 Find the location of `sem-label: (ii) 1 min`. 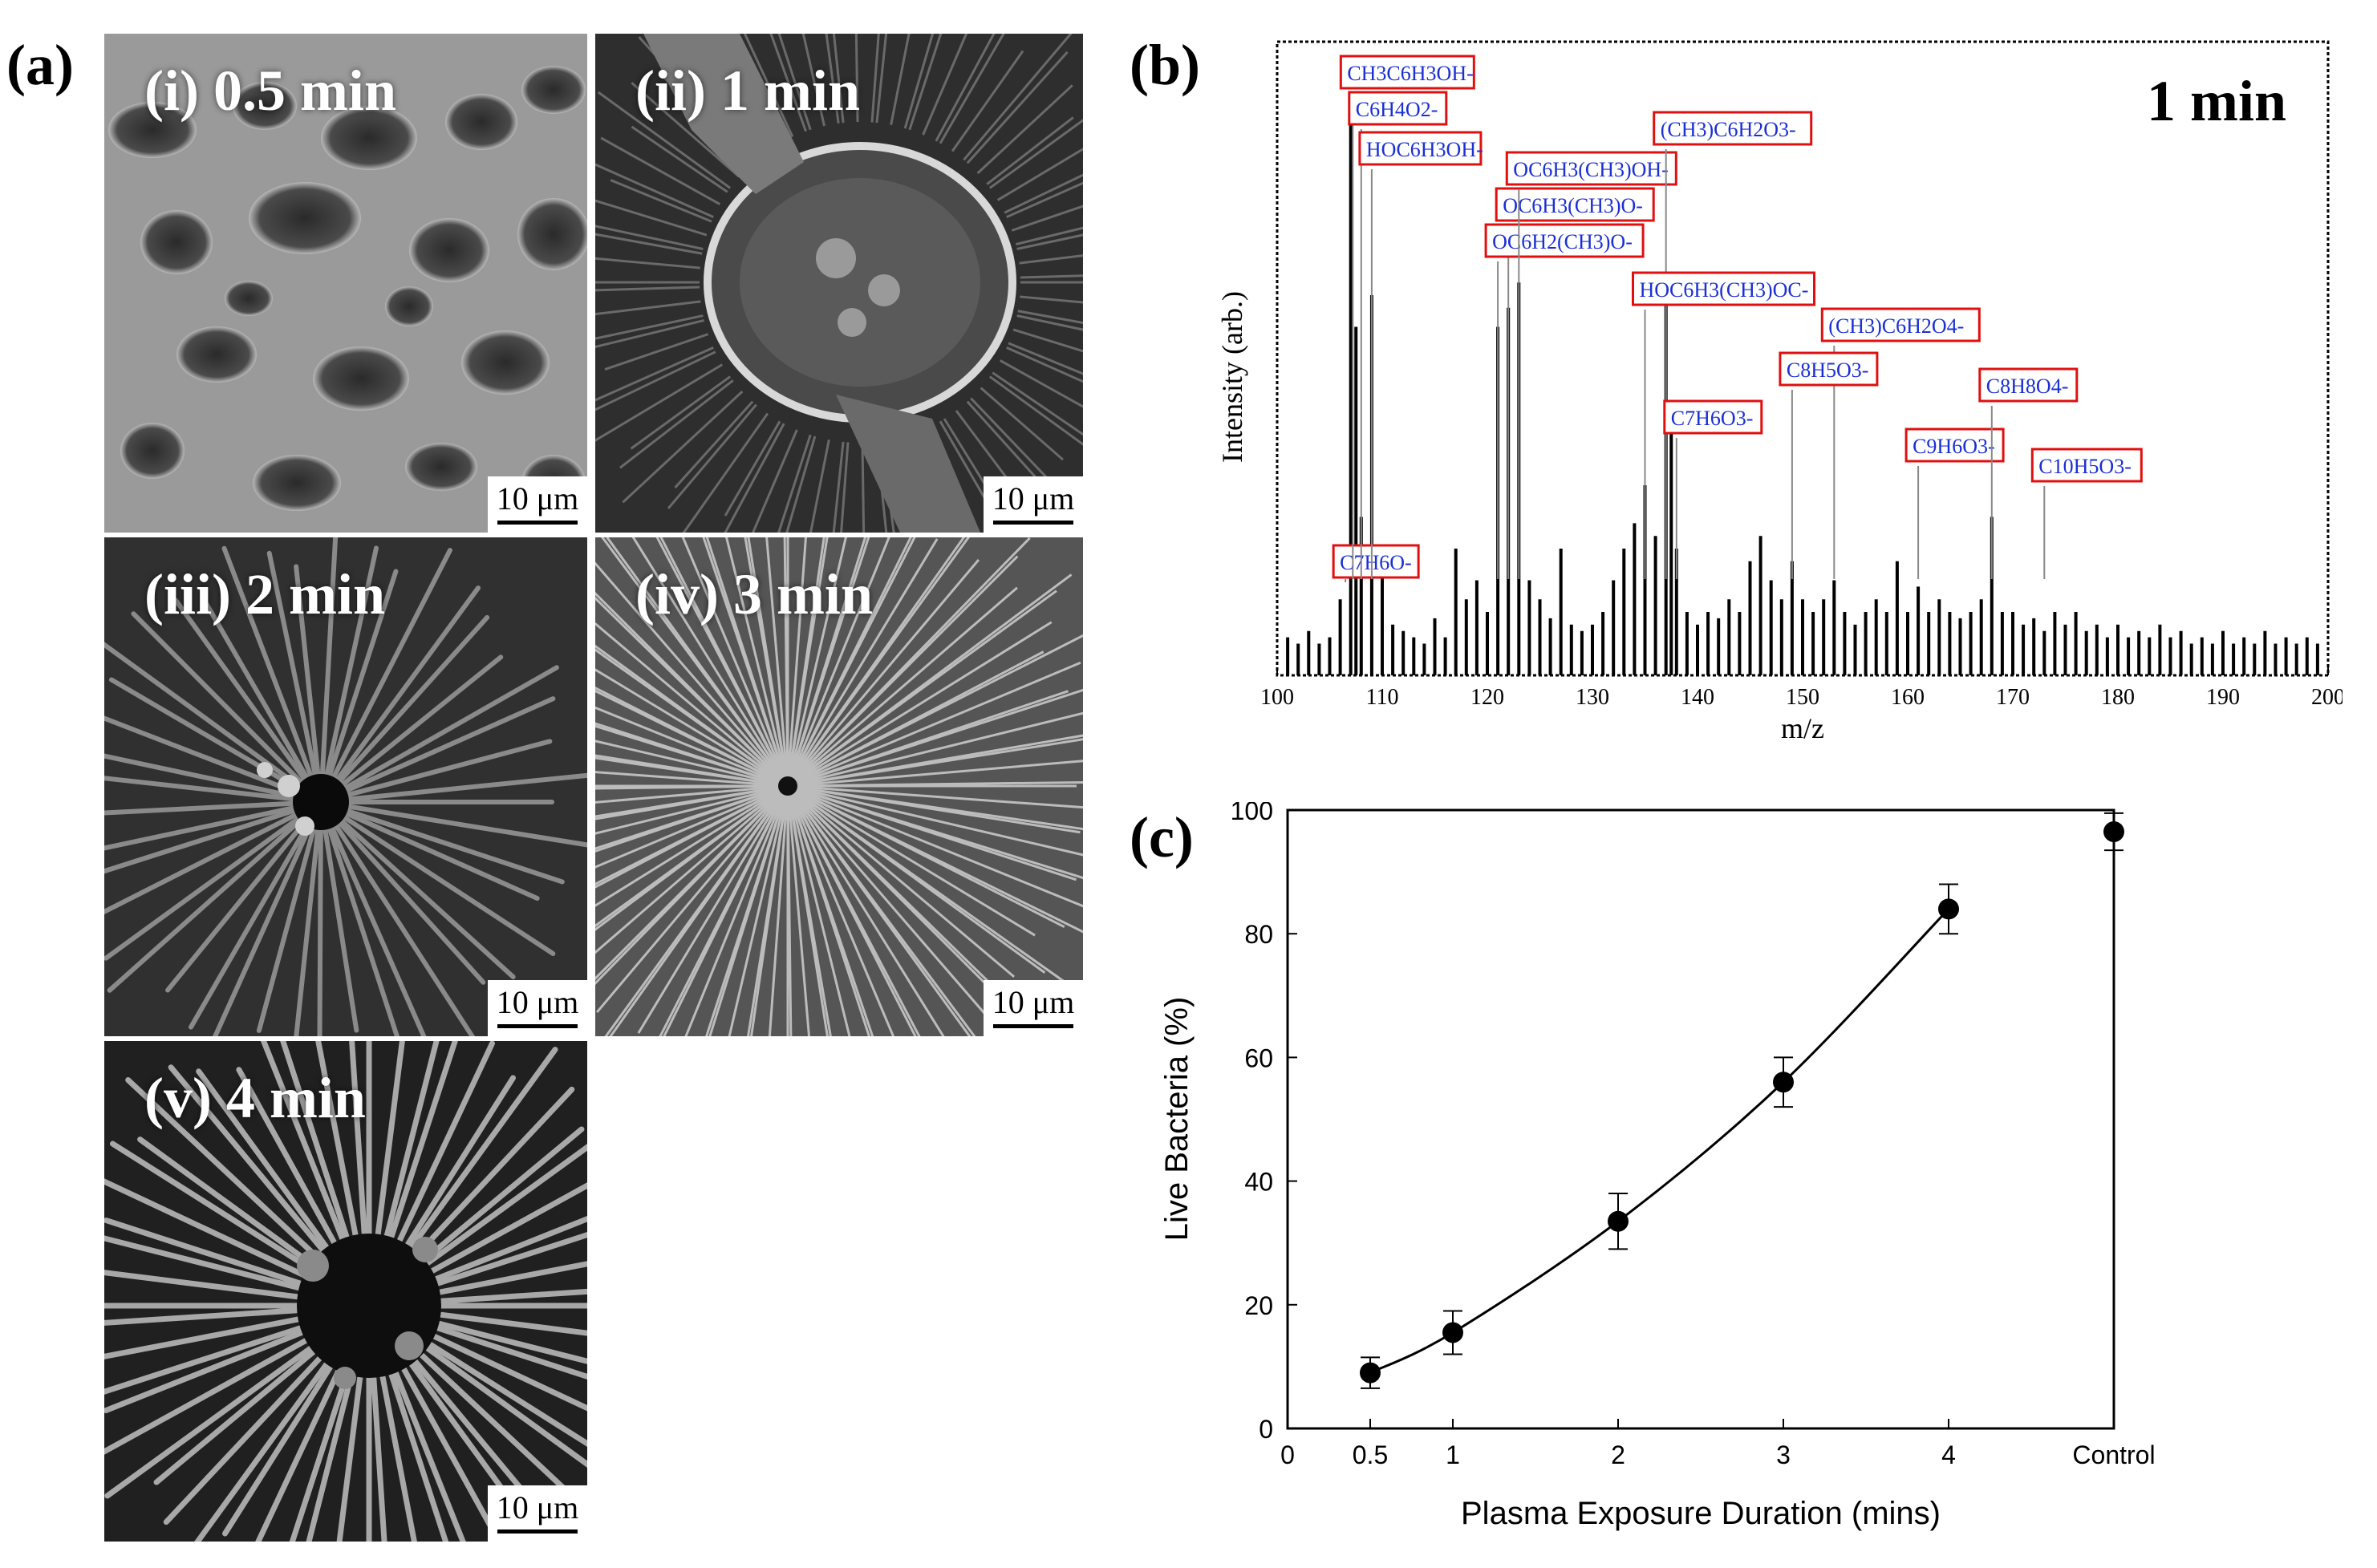

sem-label: (ii) 1 min is located at coordinates (747, 91).